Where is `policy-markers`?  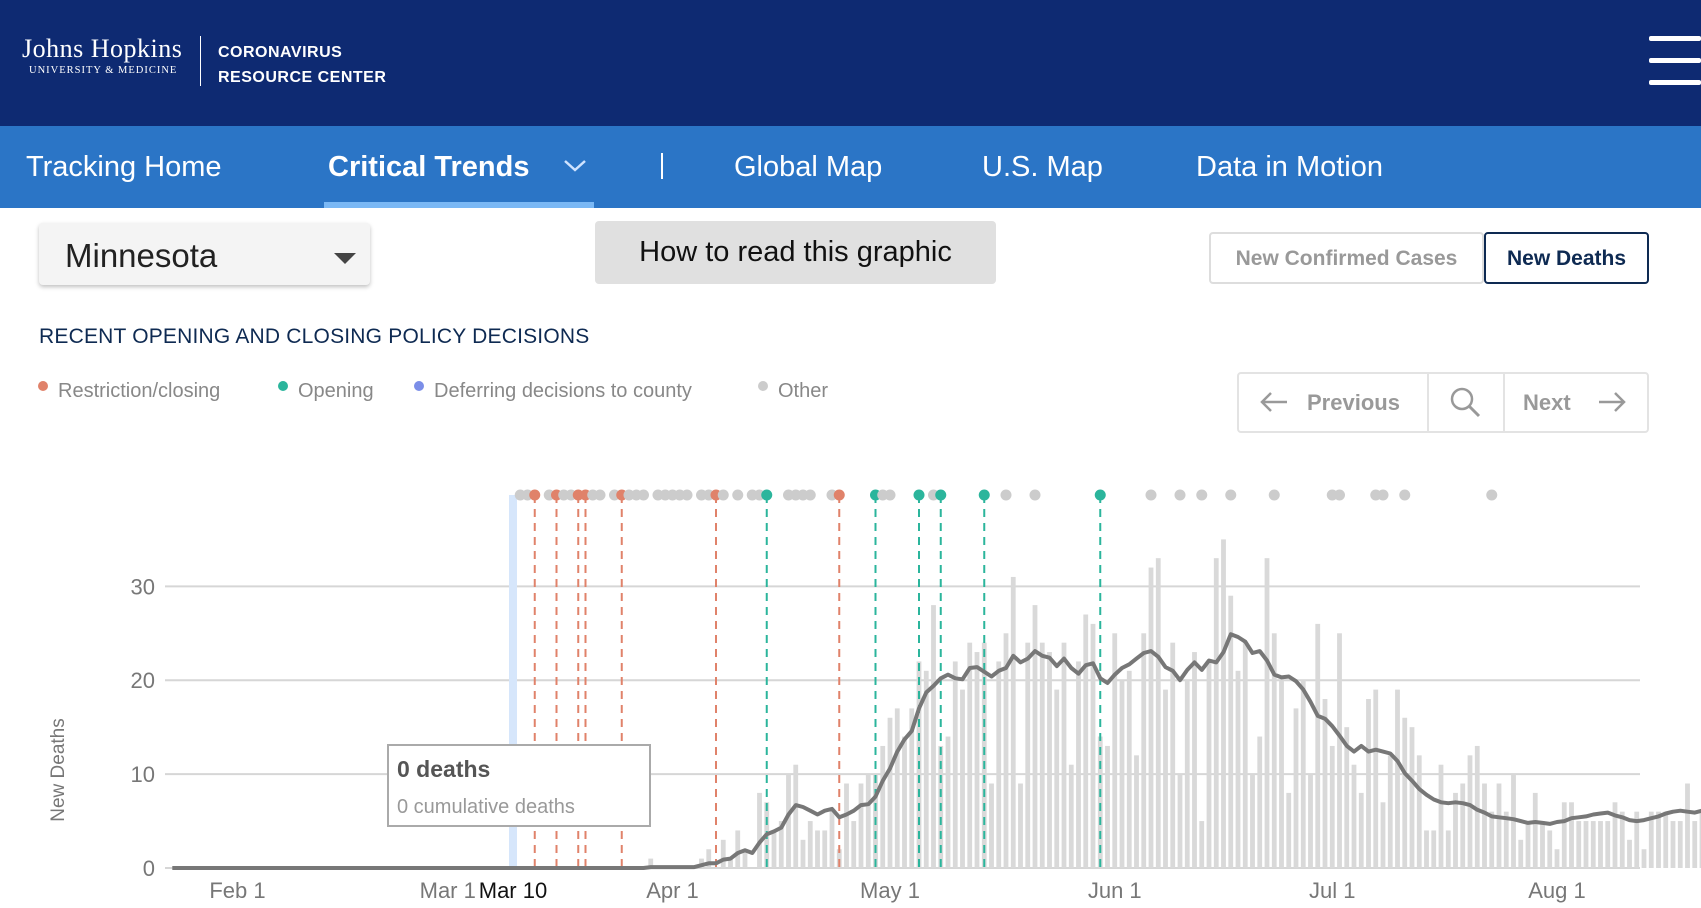 policy-markers is located at coordinates (1006, 495).